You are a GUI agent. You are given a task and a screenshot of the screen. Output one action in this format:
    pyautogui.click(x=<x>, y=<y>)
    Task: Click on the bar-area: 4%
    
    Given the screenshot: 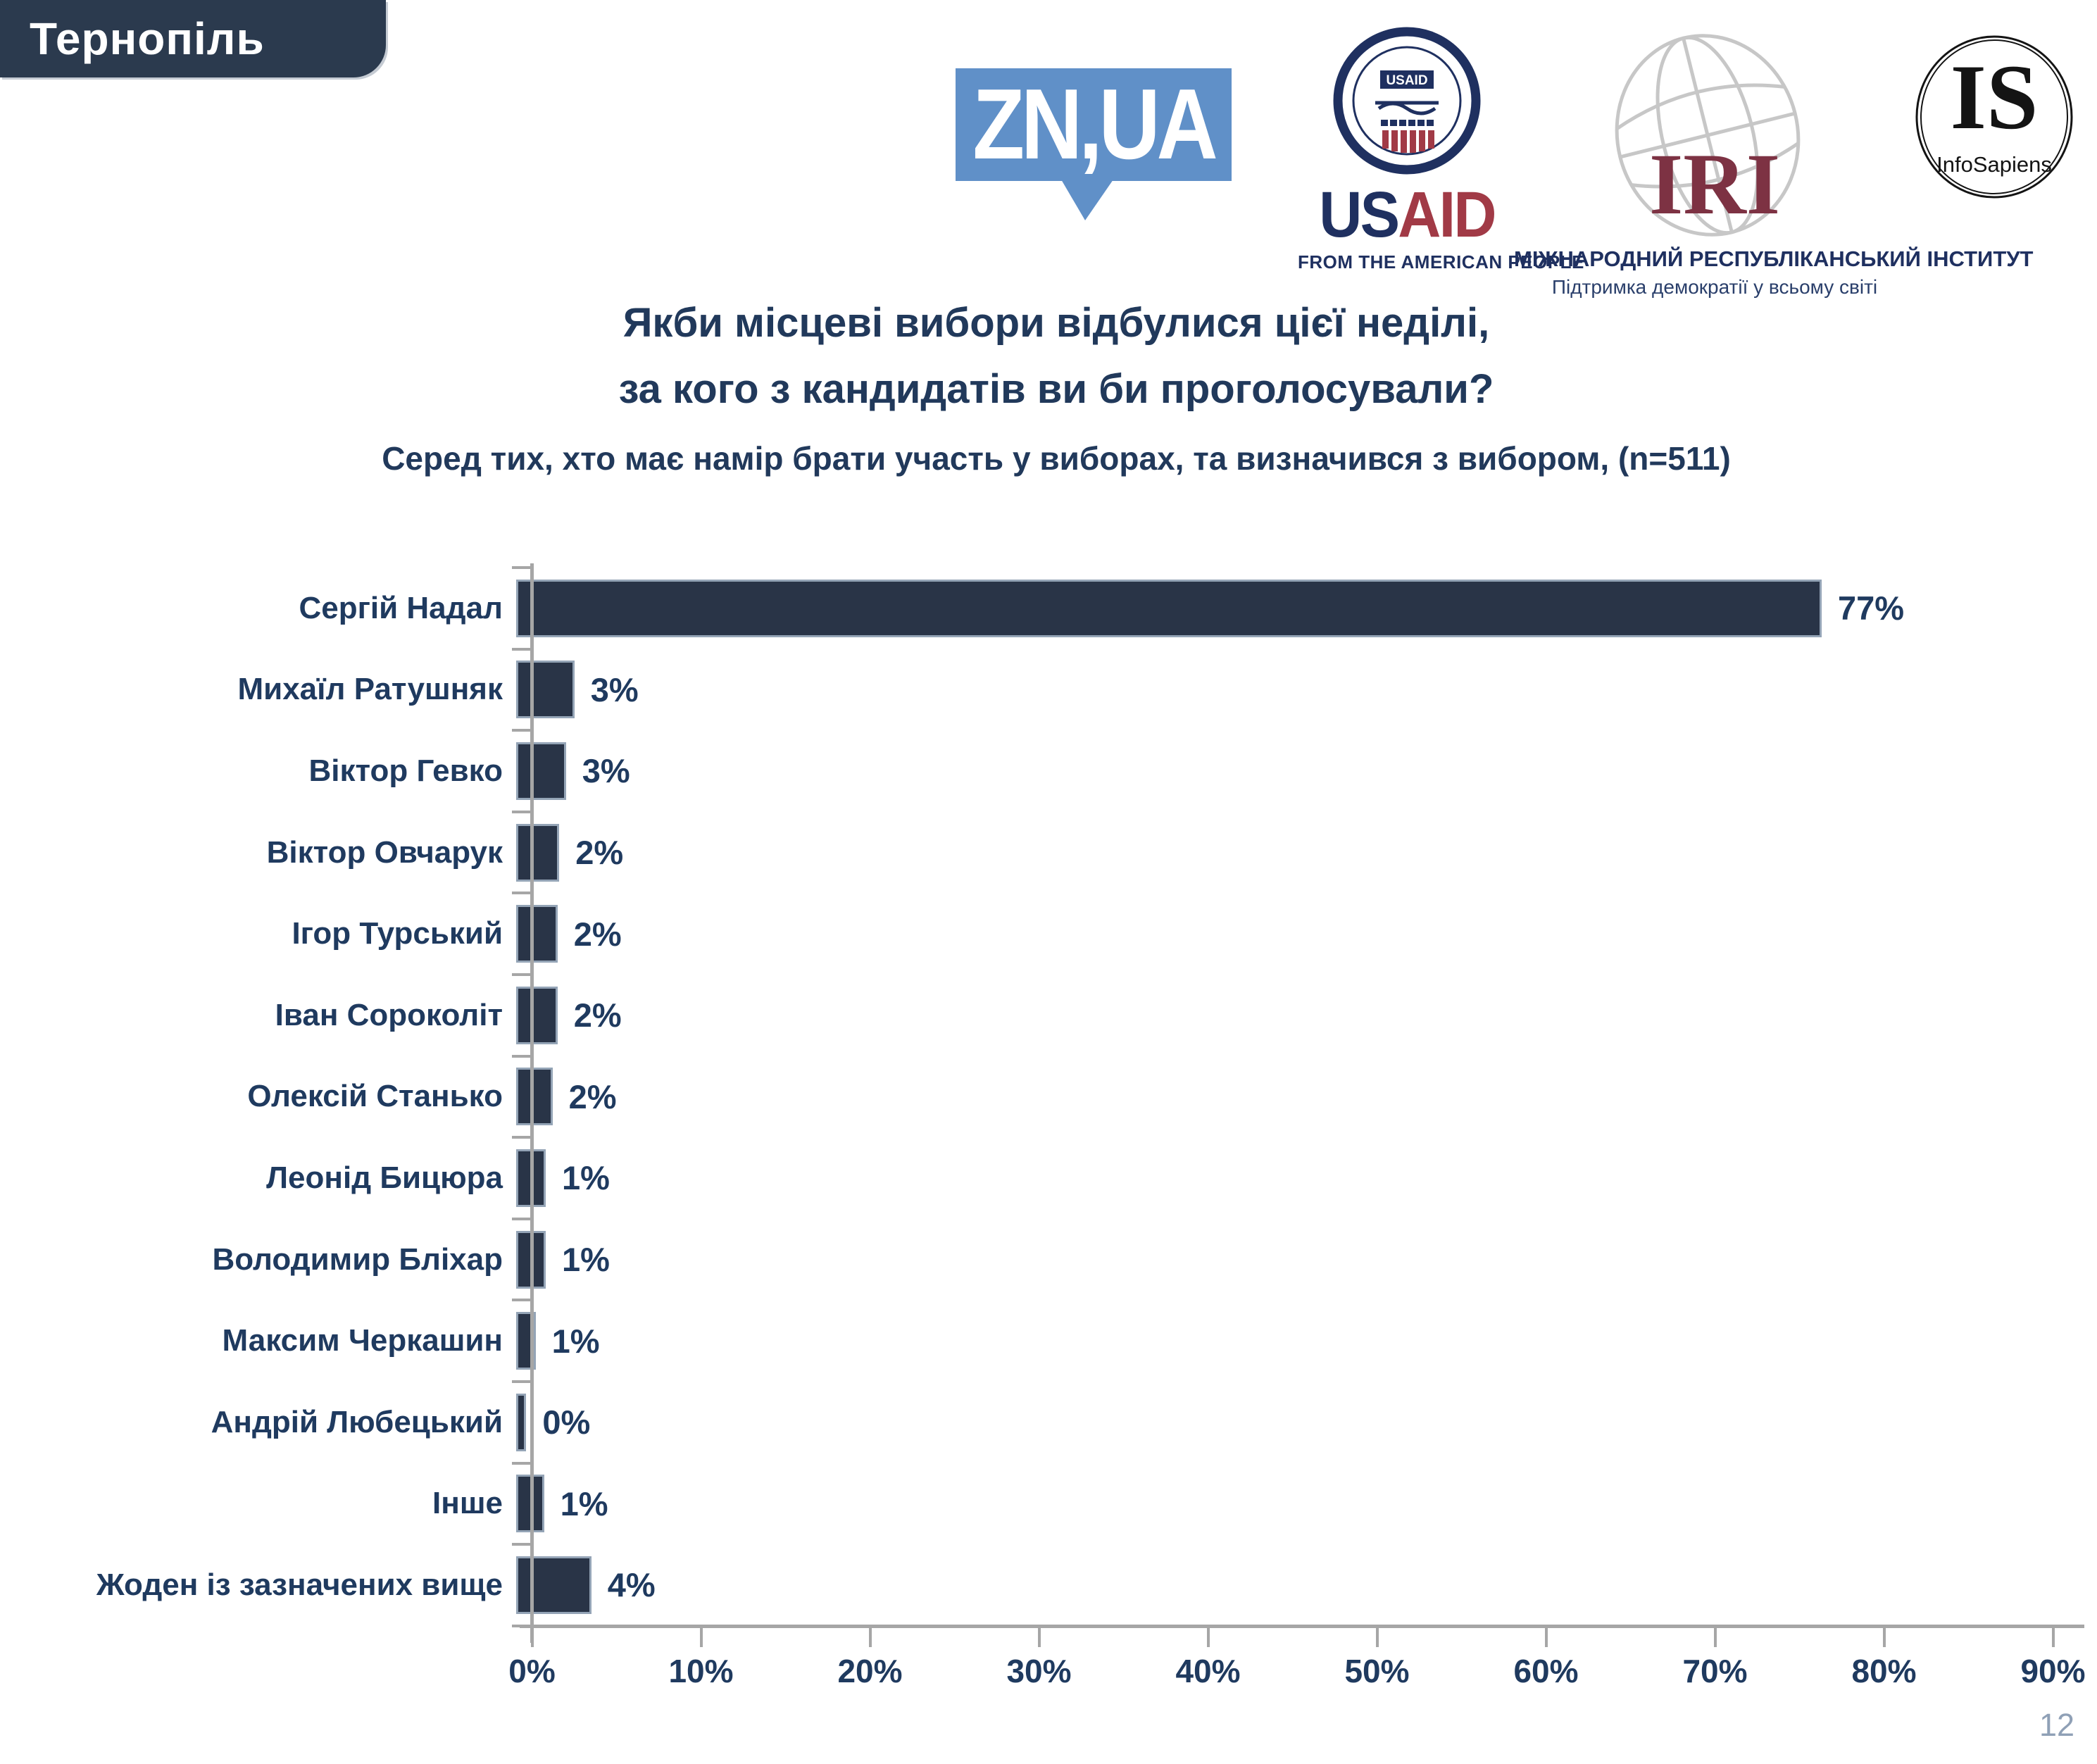 What is the action you would take?
    pyautogui.click(x=1290, y=1585)
    